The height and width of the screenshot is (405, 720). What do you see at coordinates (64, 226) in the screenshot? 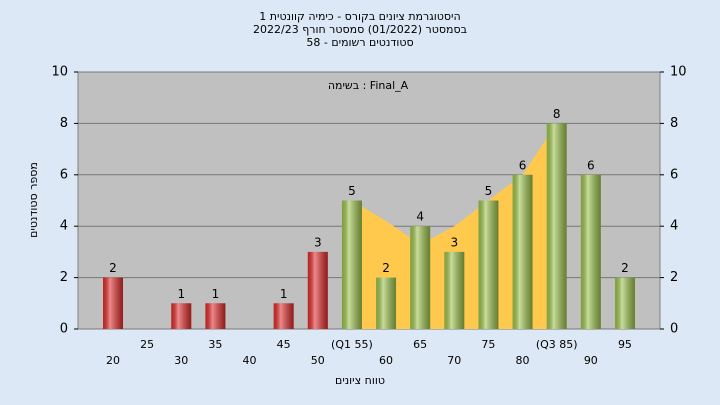
I see `y-tick-label: 4` at bounding box center [64, 226].